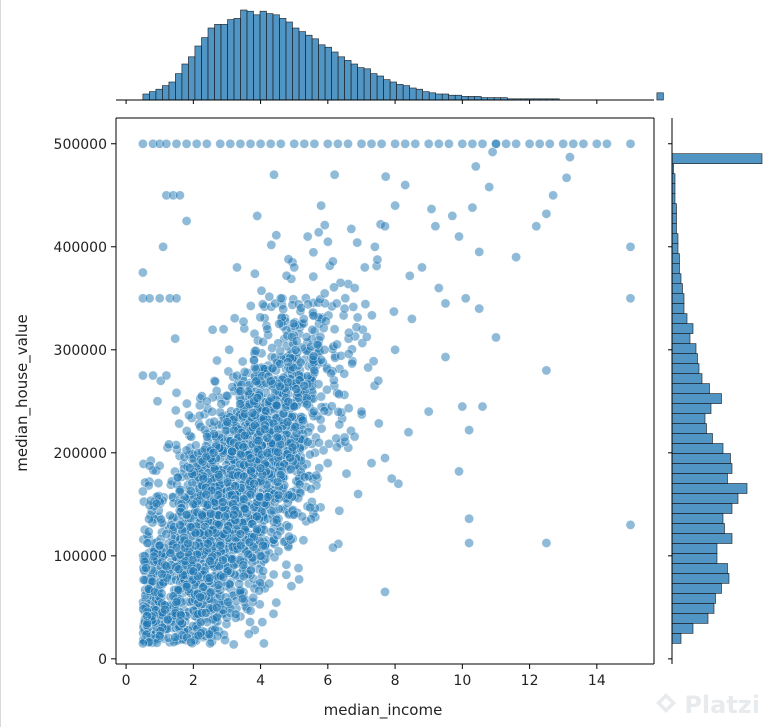  I want to click on x-tick-label: 12, so click(530, 681).